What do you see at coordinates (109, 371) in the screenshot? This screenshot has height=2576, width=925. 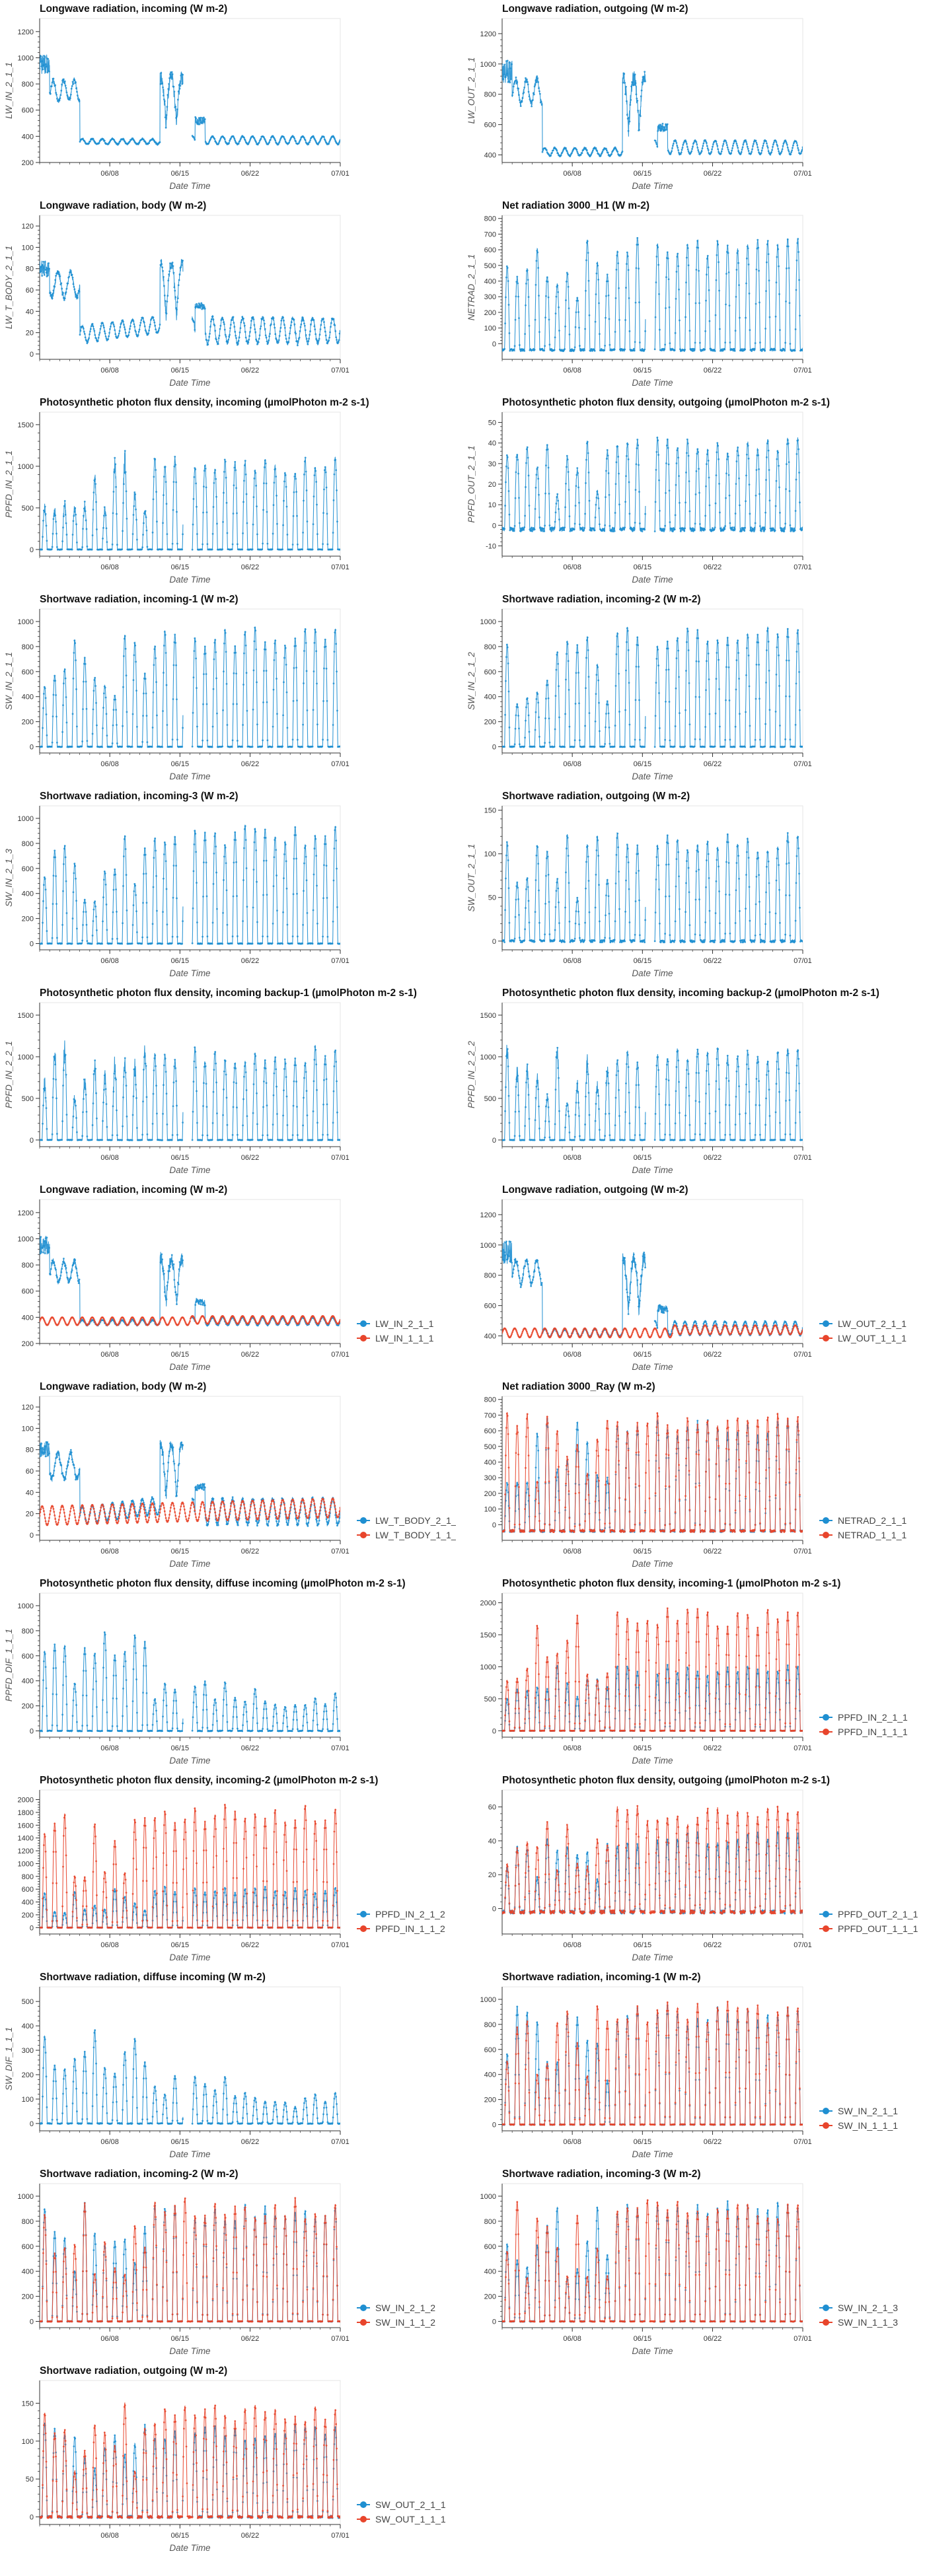 I see `x-tick-label: 06/08` at bounding box center [109, 371].